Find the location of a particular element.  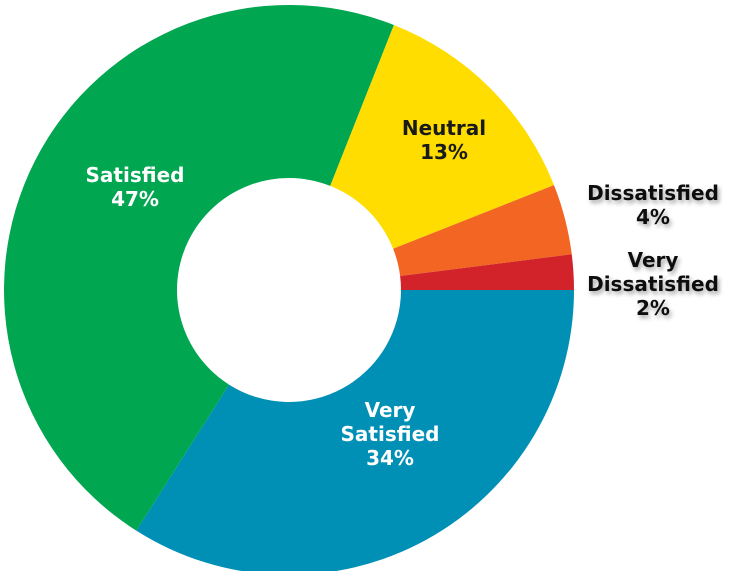

value-label-satisfied: 47% is located at coordinates (135, 199).